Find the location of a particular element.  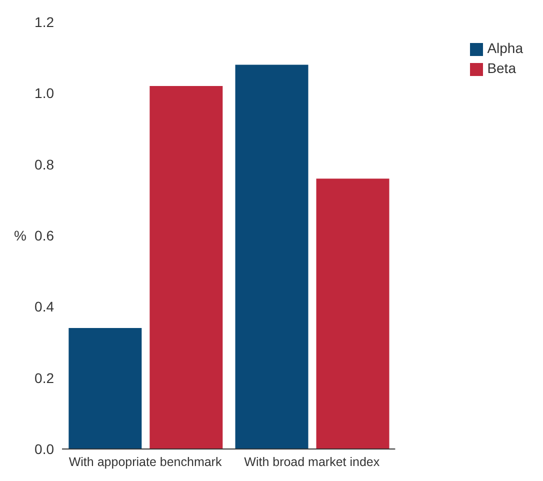

y-tick-label: 0.2 is located at coordinates (44, 378).